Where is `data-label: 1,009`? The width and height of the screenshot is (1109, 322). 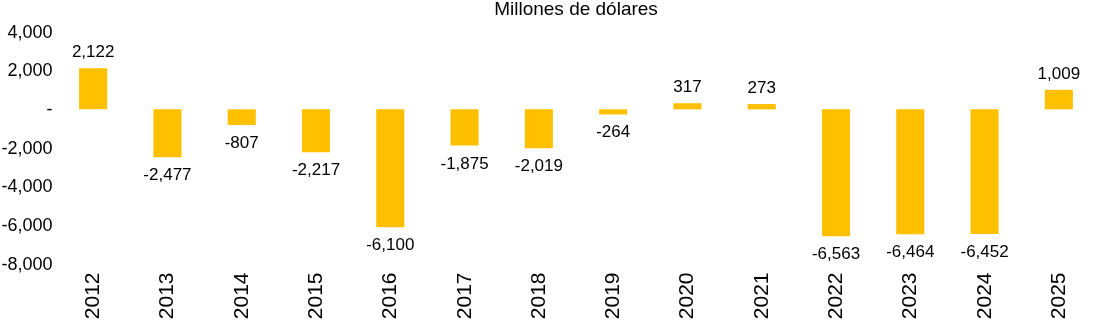
data-label: 1,009 is located at coordinates (1059, 73).